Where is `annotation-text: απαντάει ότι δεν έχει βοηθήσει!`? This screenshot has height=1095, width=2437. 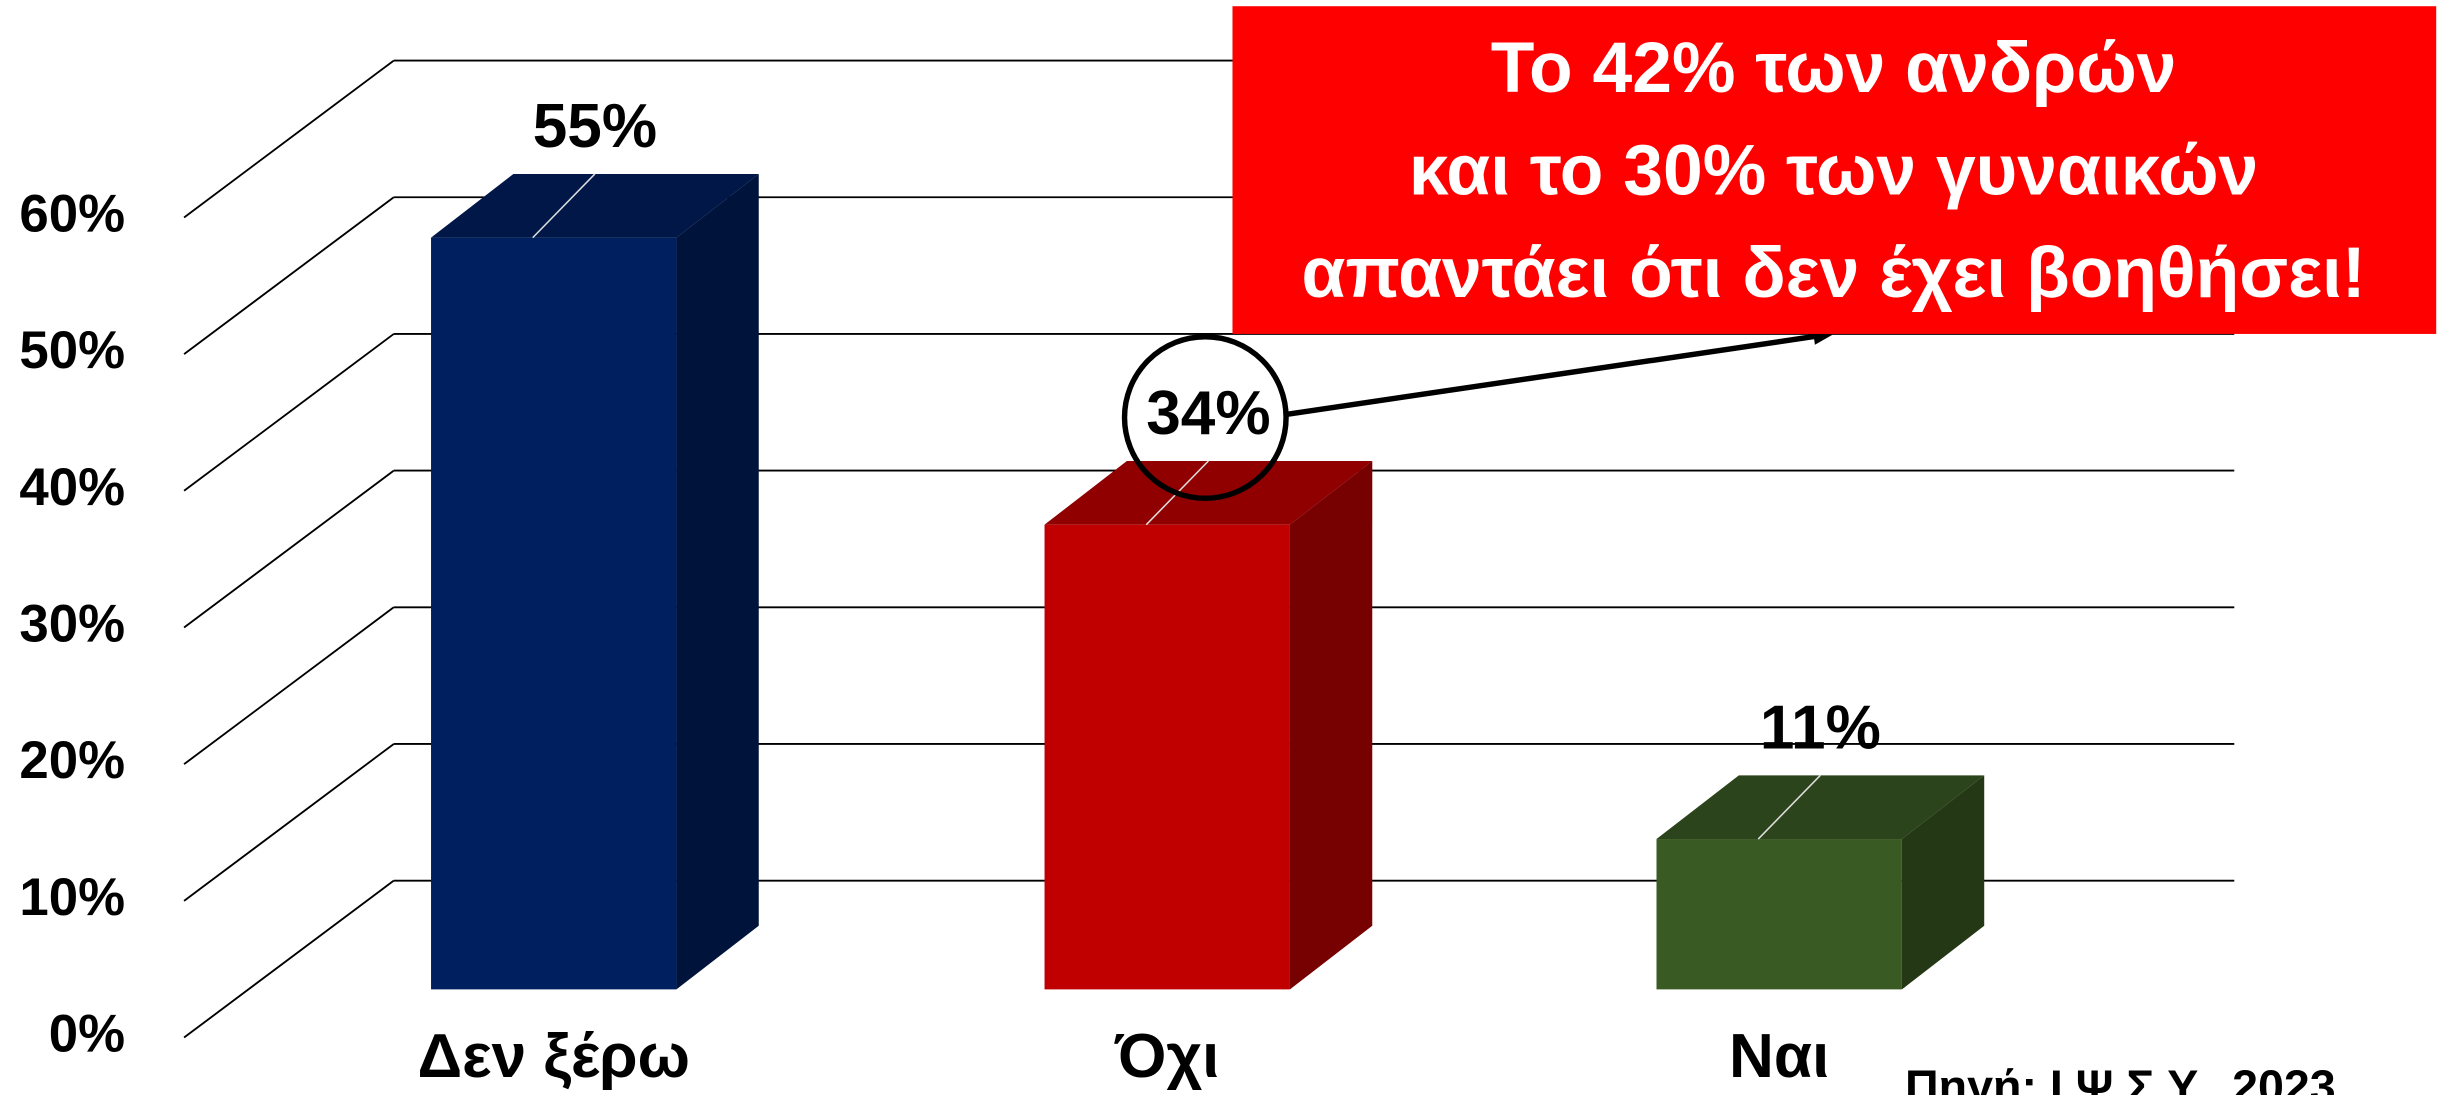 annotation-text: απαντάει ότι δεν έχει βοηθήσει! is located at coordinates (1833, 273).